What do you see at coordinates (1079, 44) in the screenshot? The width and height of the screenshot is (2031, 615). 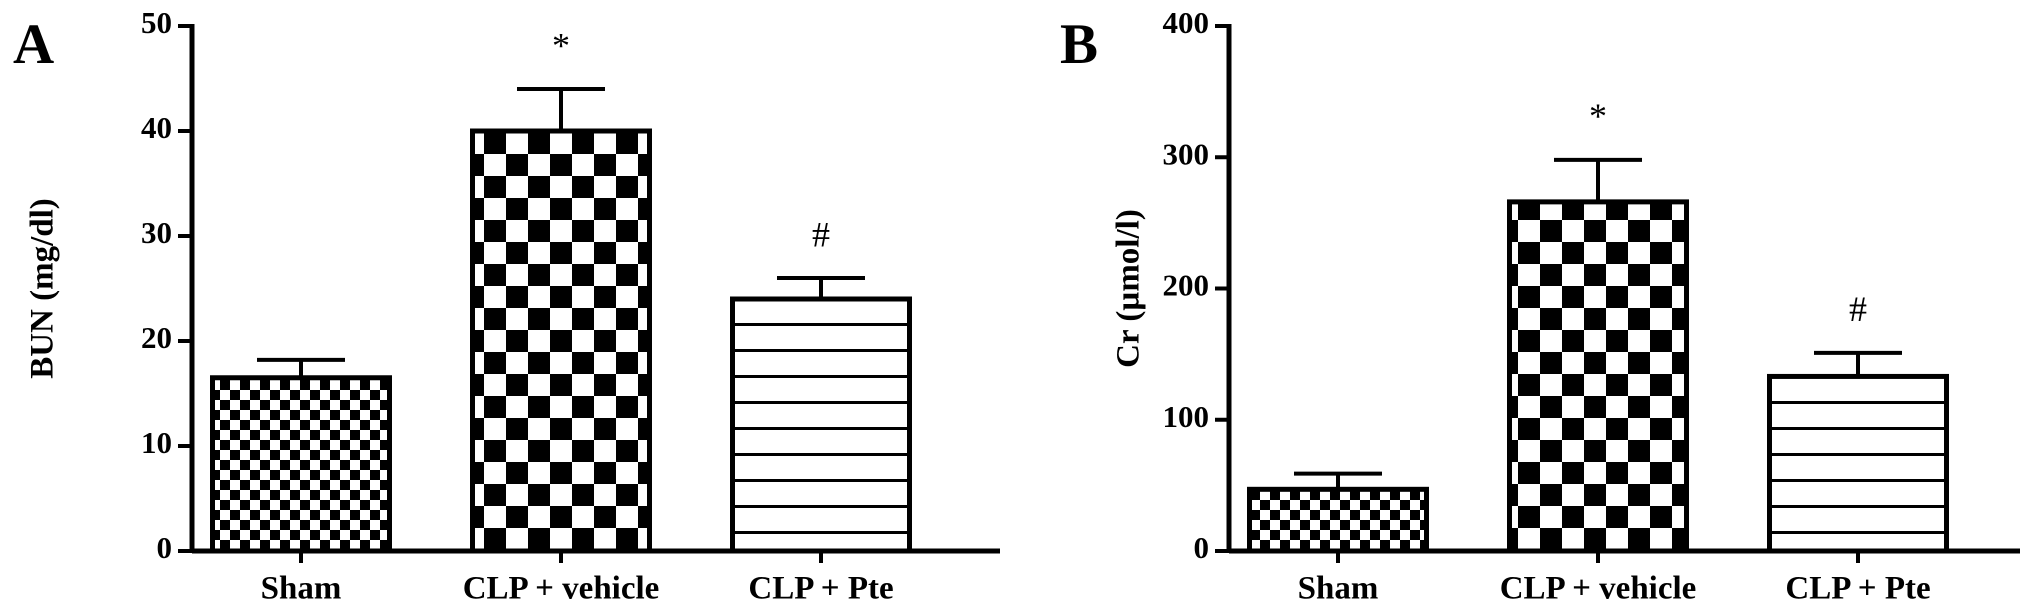 I see `panel-label: B` at bounding box center [1079, 44].